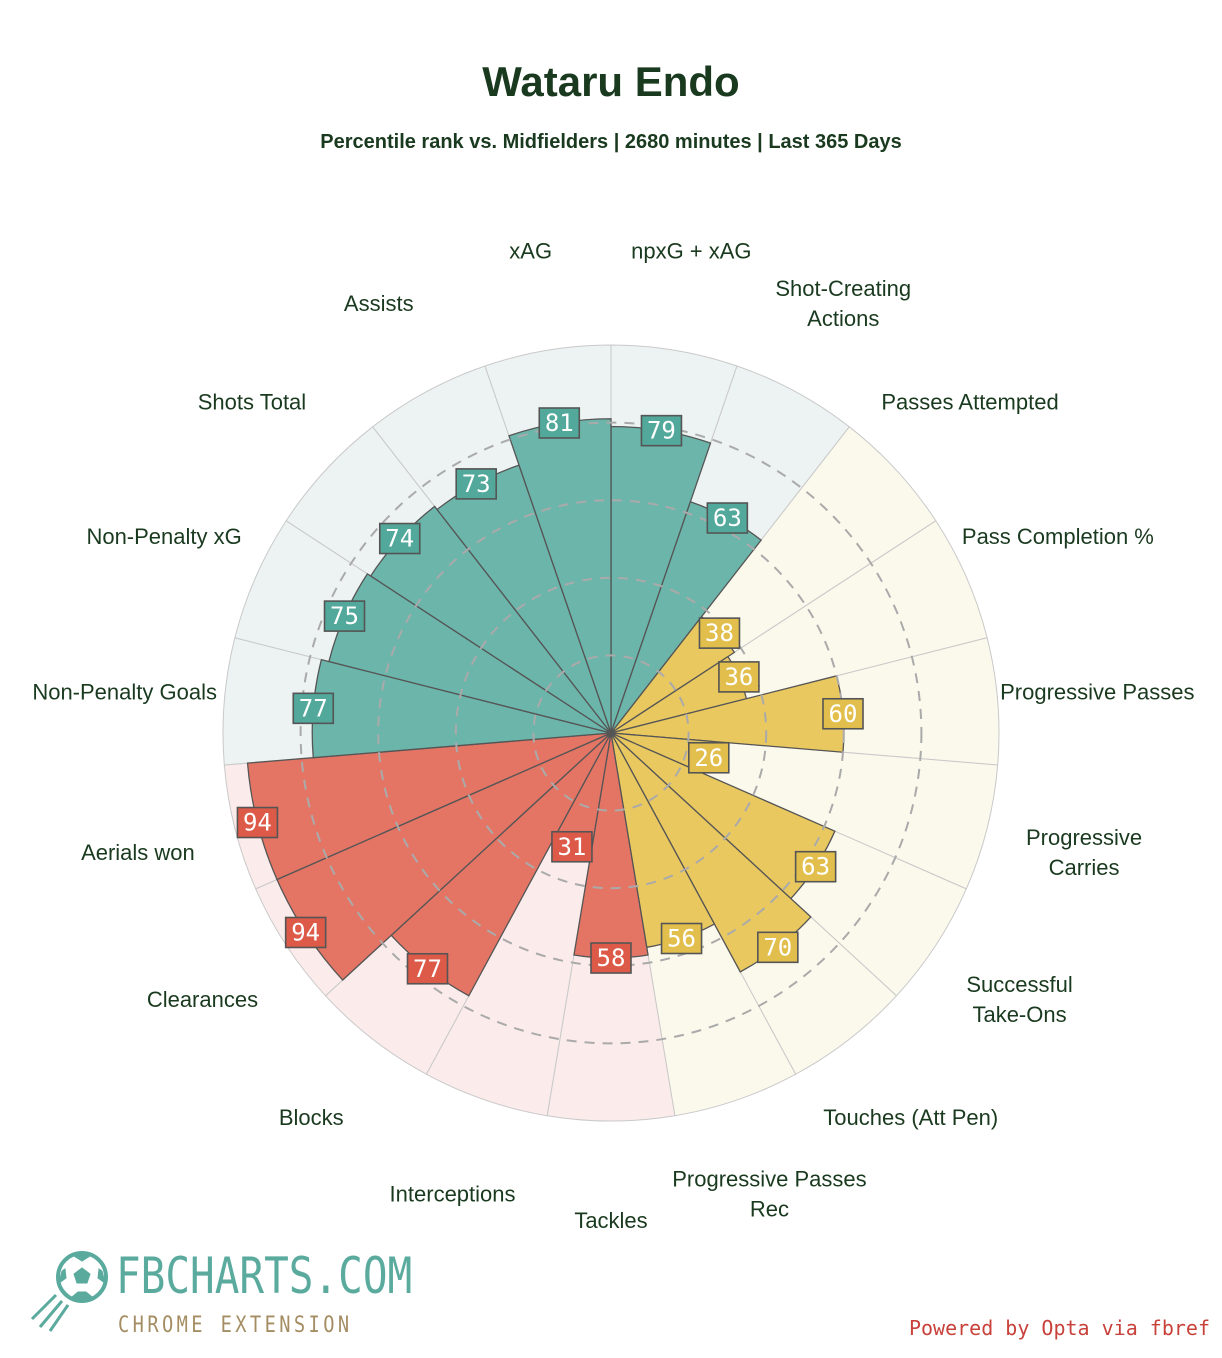  I want to click on category-label-pass-completion: Pass Completion %, so click(1058, 536).